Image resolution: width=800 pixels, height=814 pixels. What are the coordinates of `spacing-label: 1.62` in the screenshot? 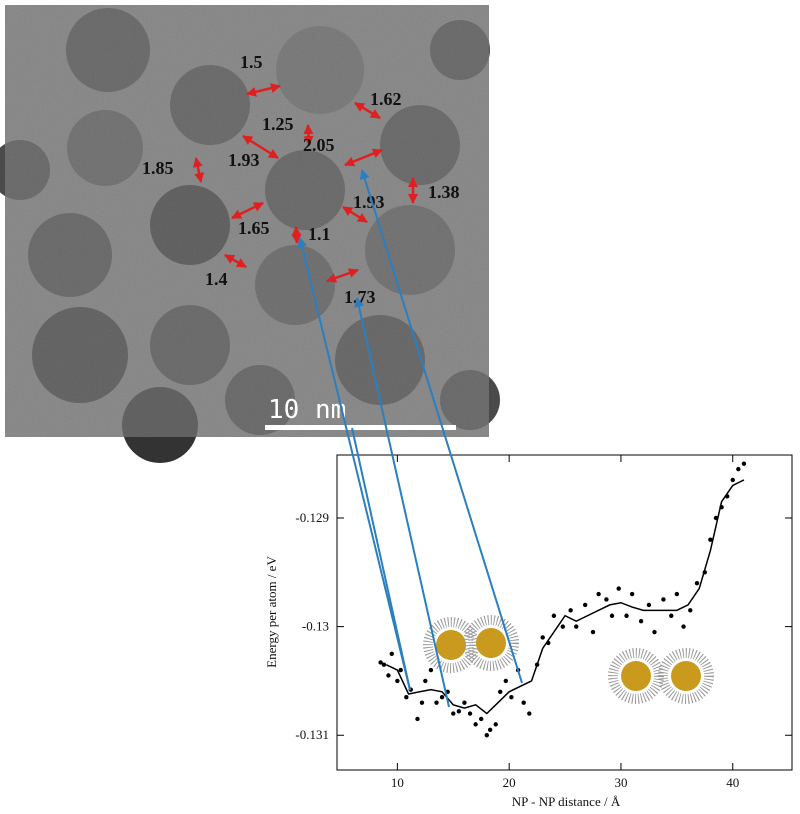 It's located at (386, 99).